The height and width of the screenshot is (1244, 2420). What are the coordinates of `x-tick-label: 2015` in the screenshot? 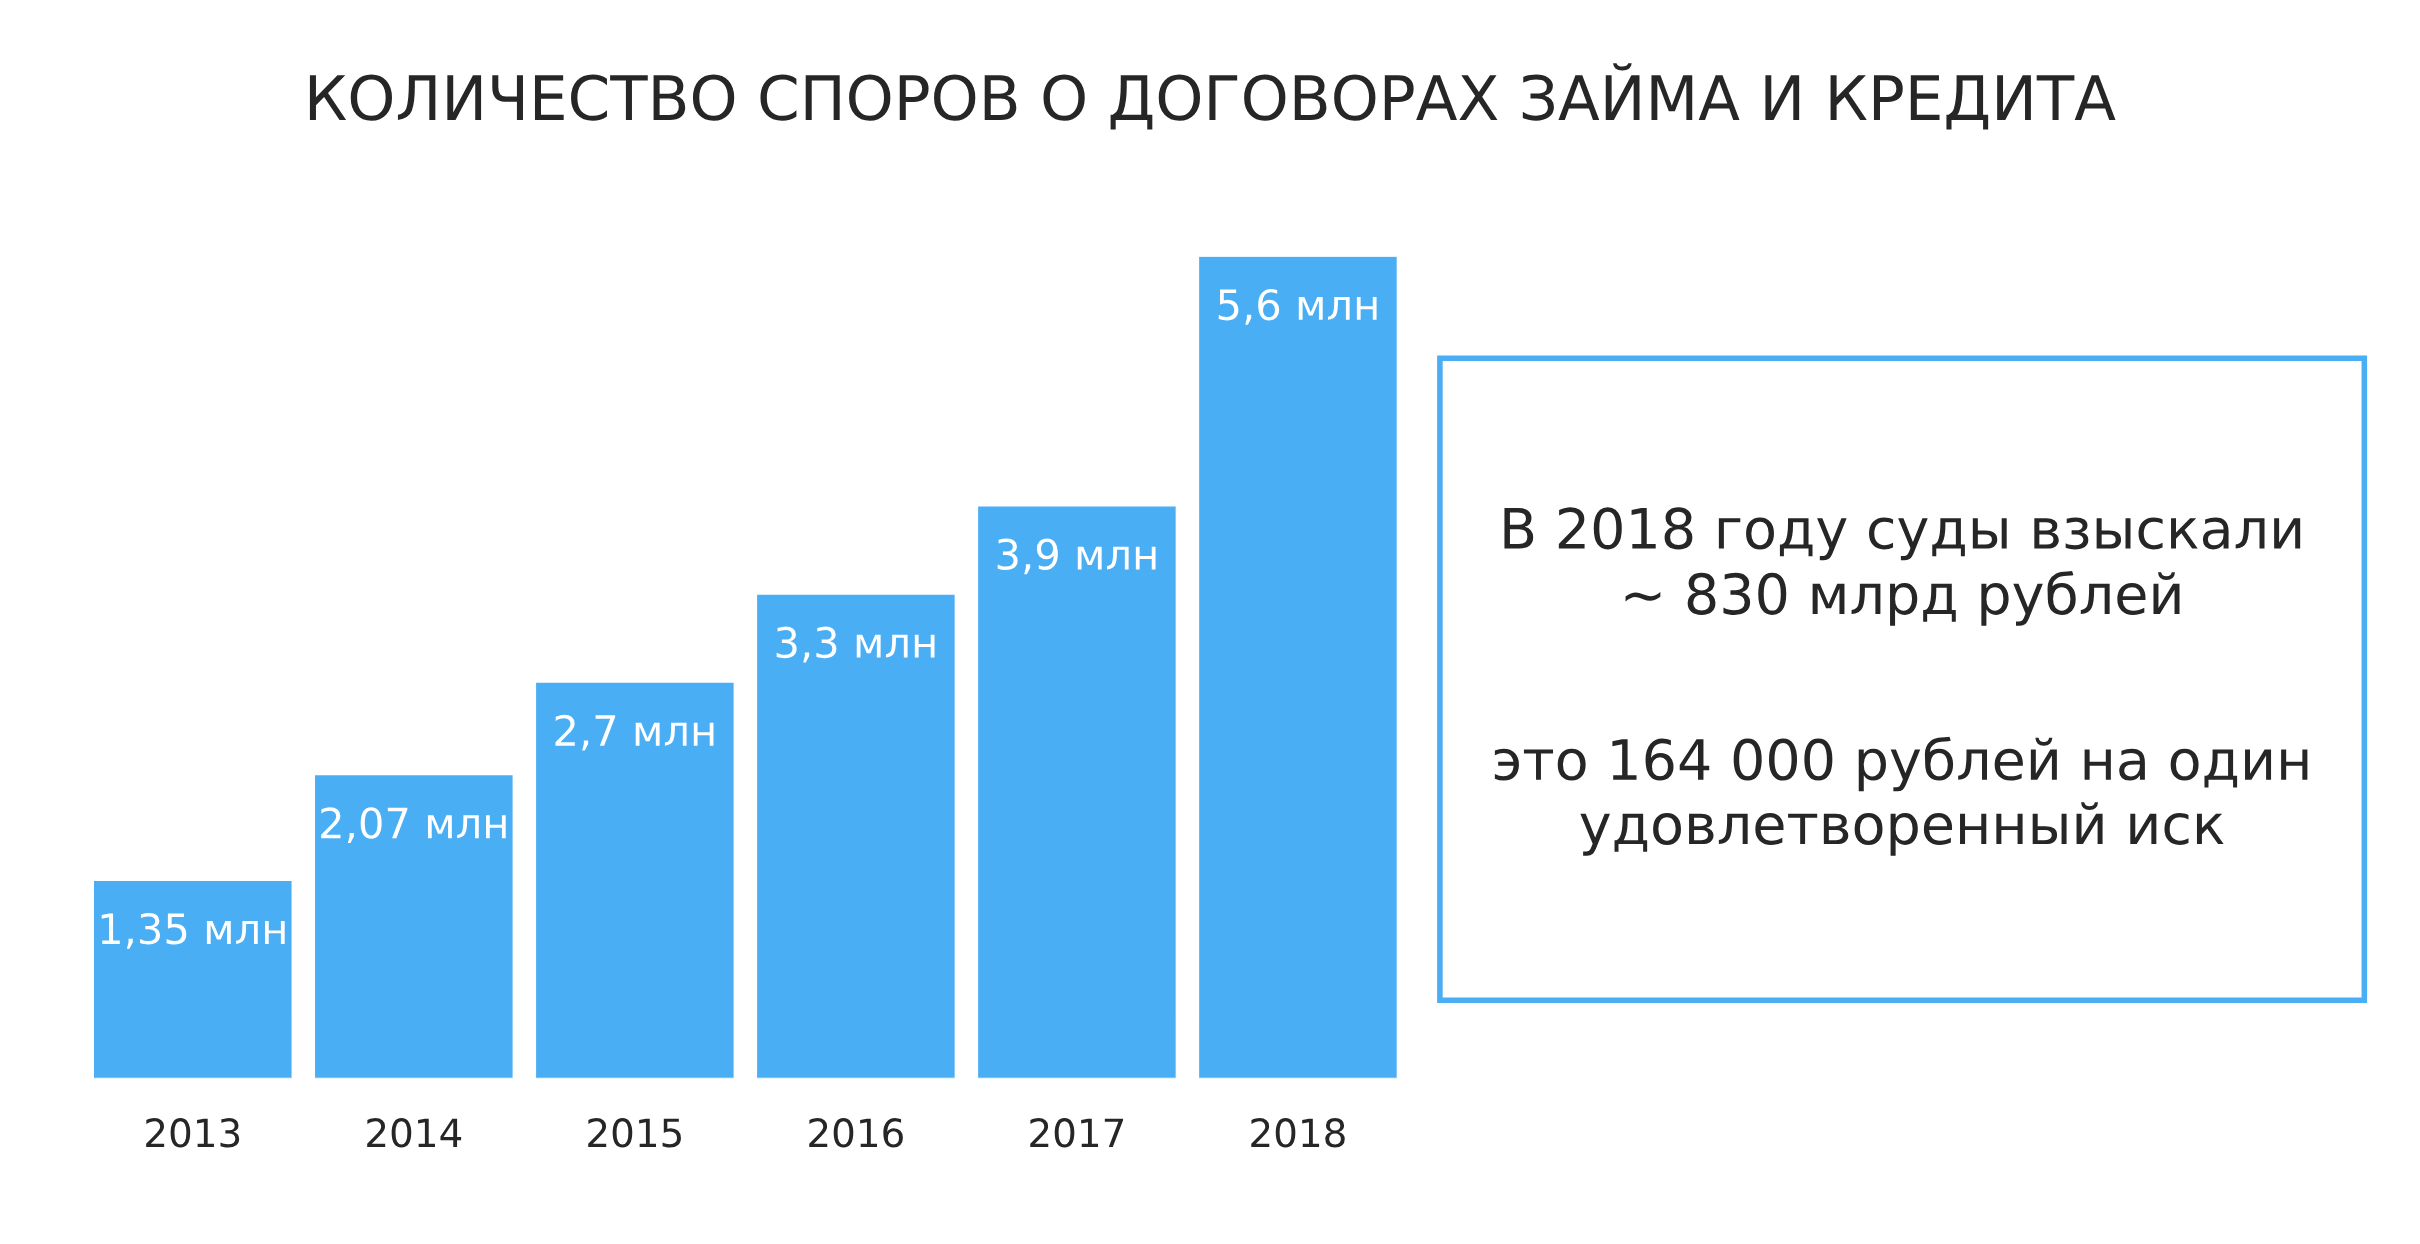 It's located at (634, 1133).